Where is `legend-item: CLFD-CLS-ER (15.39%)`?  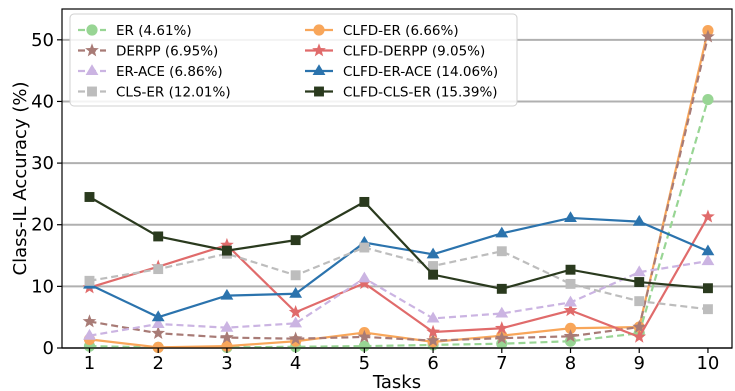
legend-item: CLFD-CLS-ER (15.39%) is located at coordinates (401, 93).